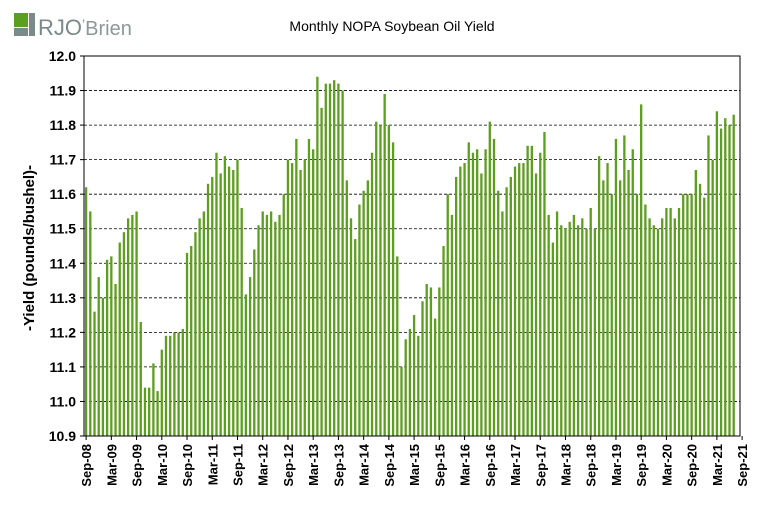  Describe the element at coordinates (24, 24) in the screenshot. I see `logo-mark-icon` at that location.